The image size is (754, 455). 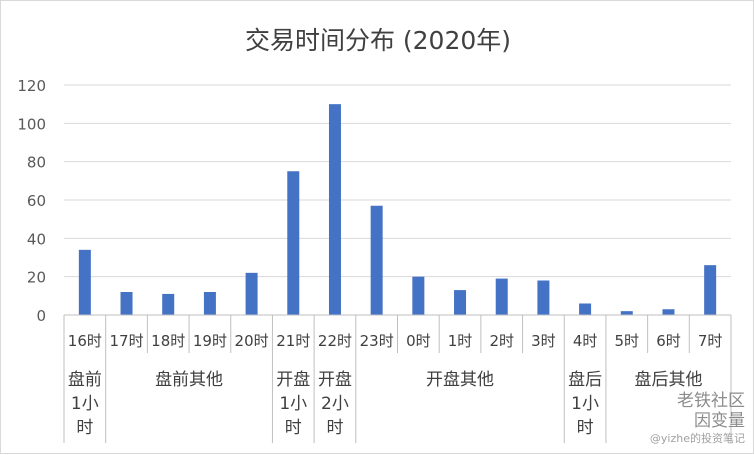 I want to click on watermark: 老铁社区 因变量 @yizhe的投资笔记, so click(x=697, y=418).